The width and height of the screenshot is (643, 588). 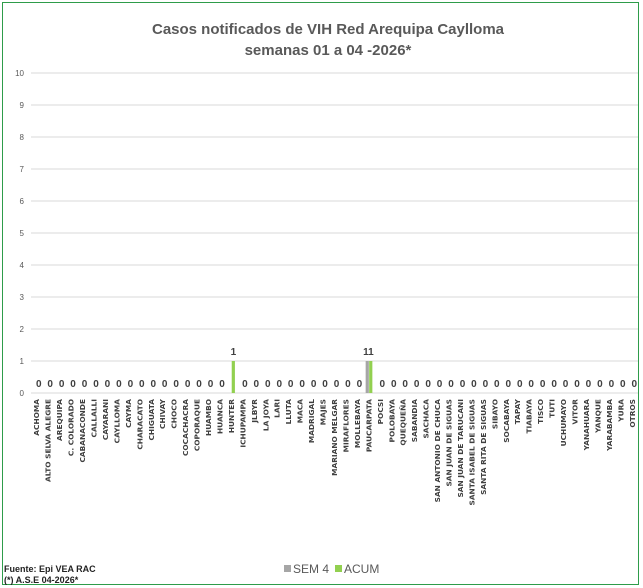 I want to click on x-category-label: POLOBAYA, so click(x=391, y=421).